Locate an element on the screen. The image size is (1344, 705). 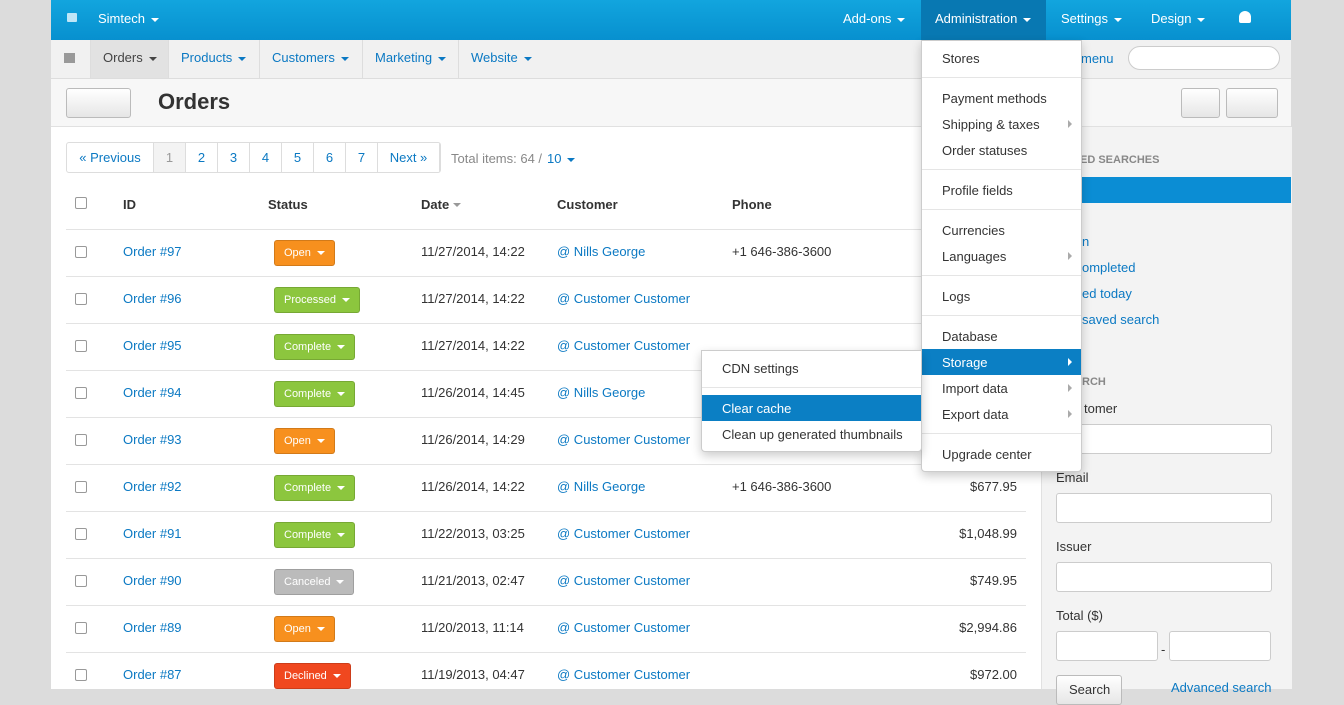
nav-tab: Website is located at coordinates (502, 59).